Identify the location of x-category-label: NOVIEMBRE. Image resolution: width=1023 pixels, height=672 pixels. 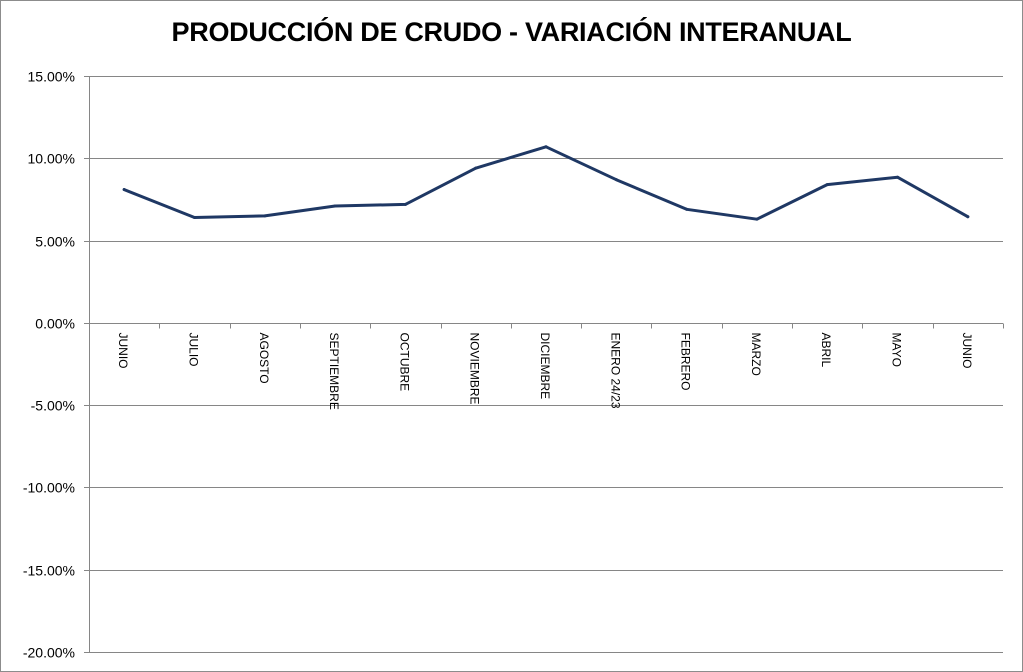
(475, 369).